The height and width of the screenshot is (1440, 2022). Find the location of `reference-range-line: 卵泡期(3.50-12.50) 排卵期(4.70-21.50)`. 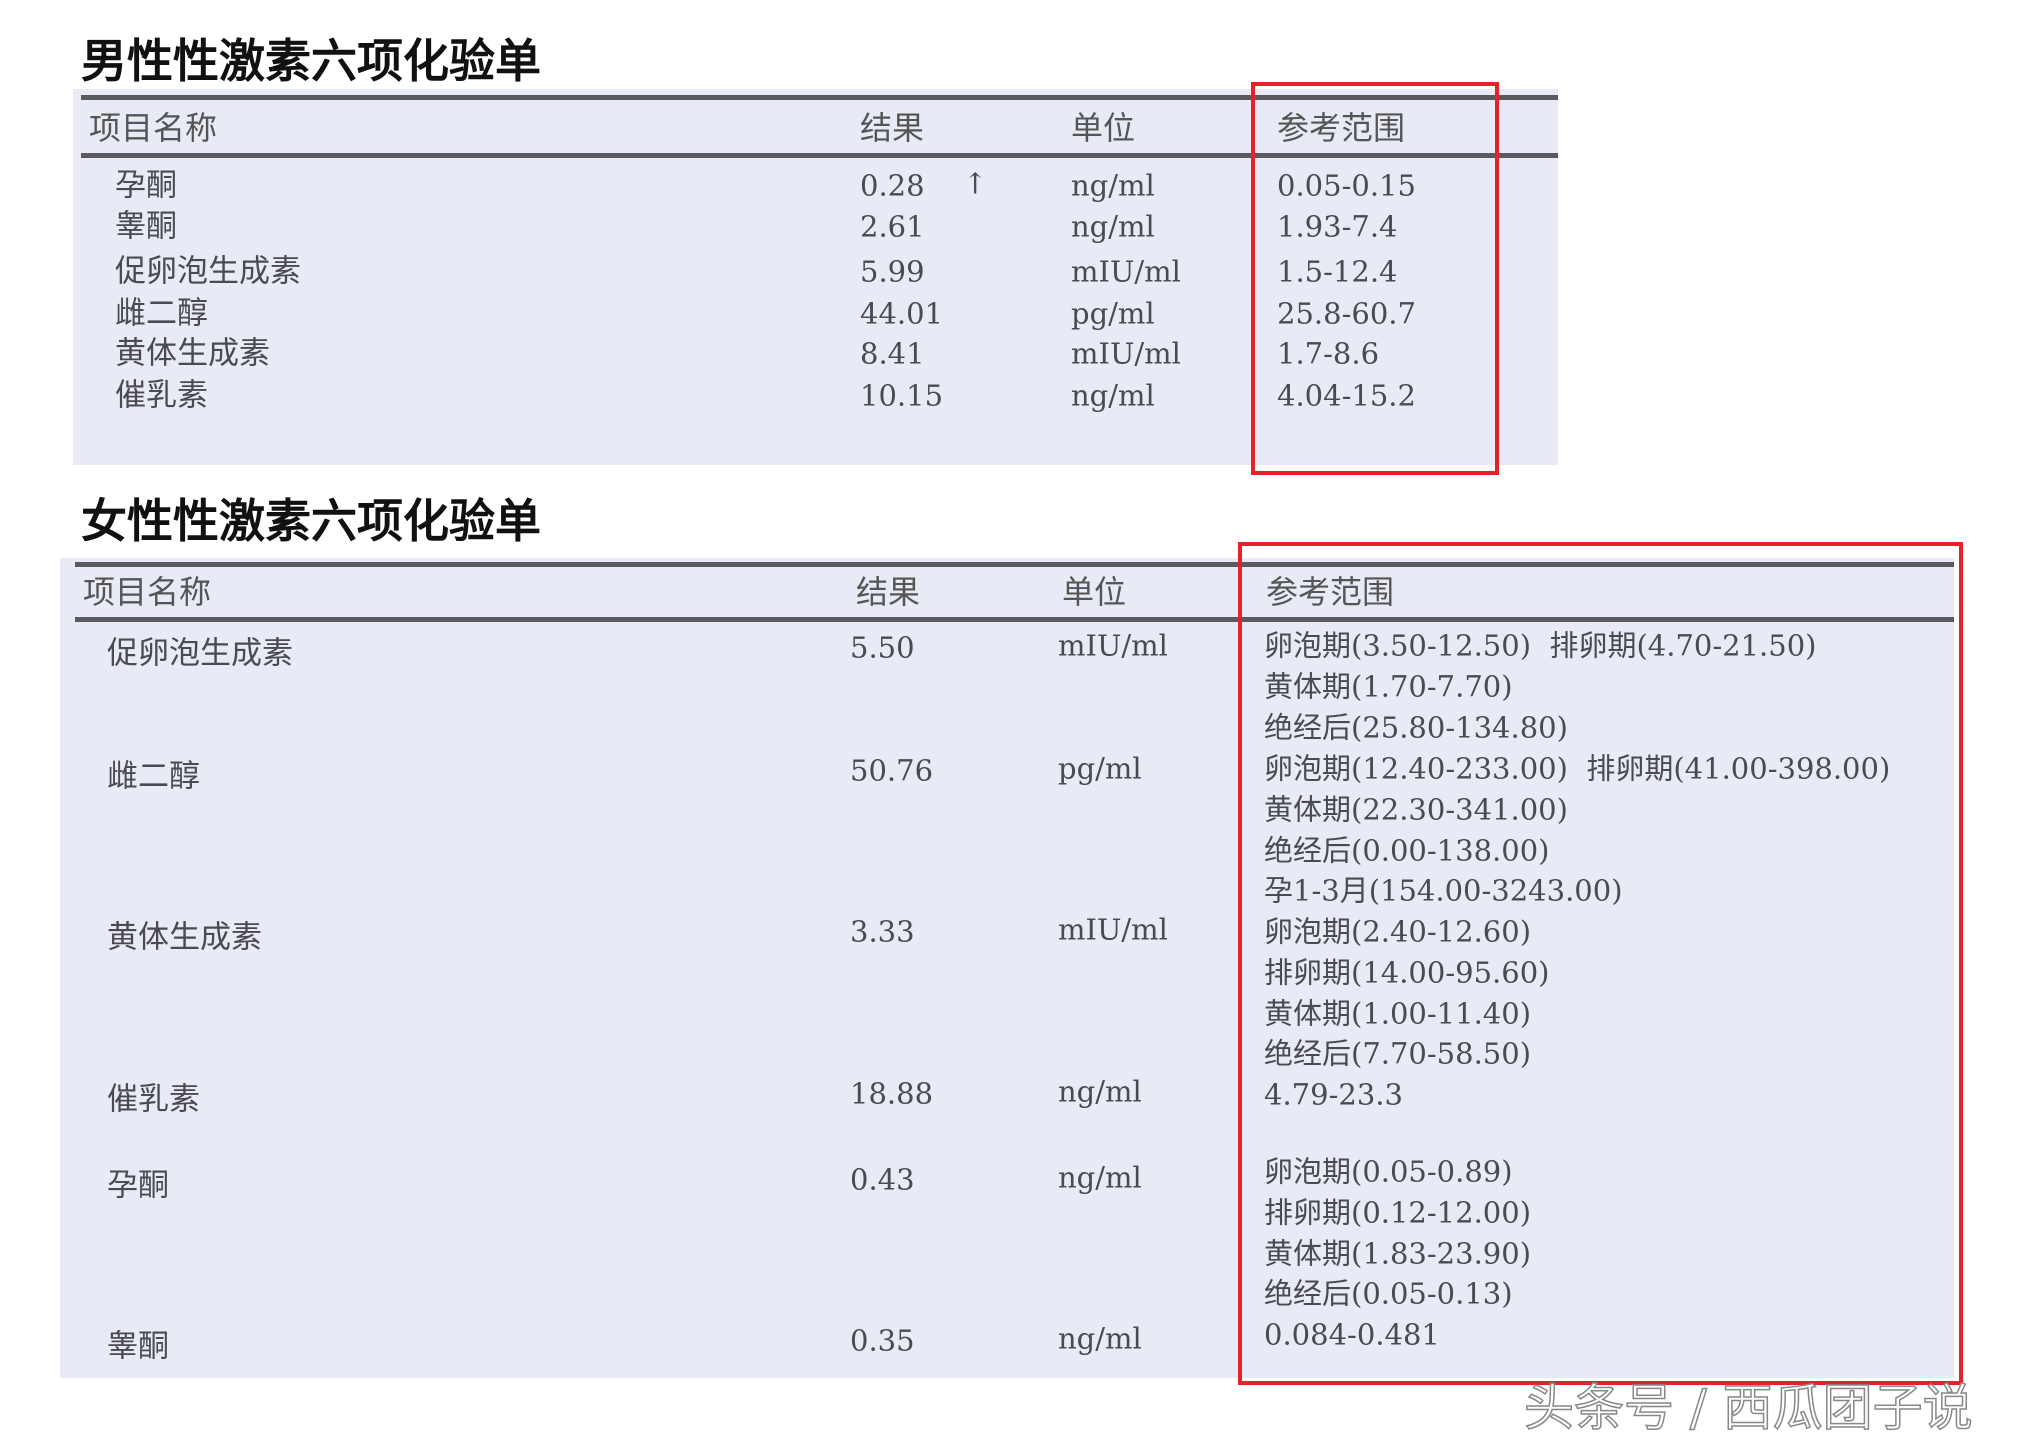

reference-range-line: 卵泡期(3.50-12.50) 排卵期(4.70-21.50) is located at coordinates (1540, 645).